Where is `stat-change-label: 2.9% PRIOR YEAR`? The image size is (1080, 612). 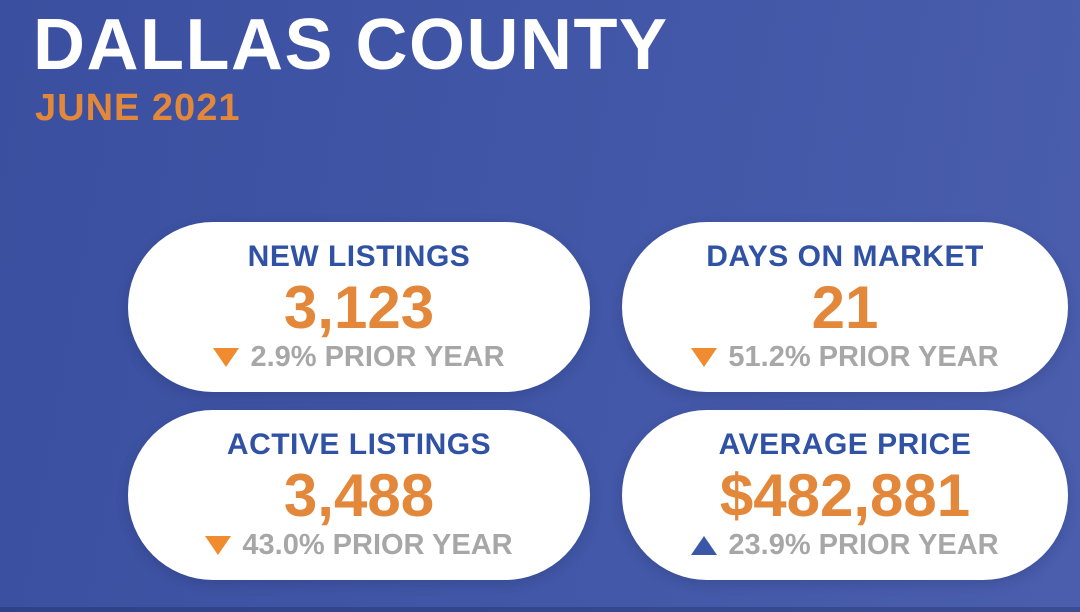
stat-change-label: 2.9% PRIOR YEAR is located at coordinates (377, 357).